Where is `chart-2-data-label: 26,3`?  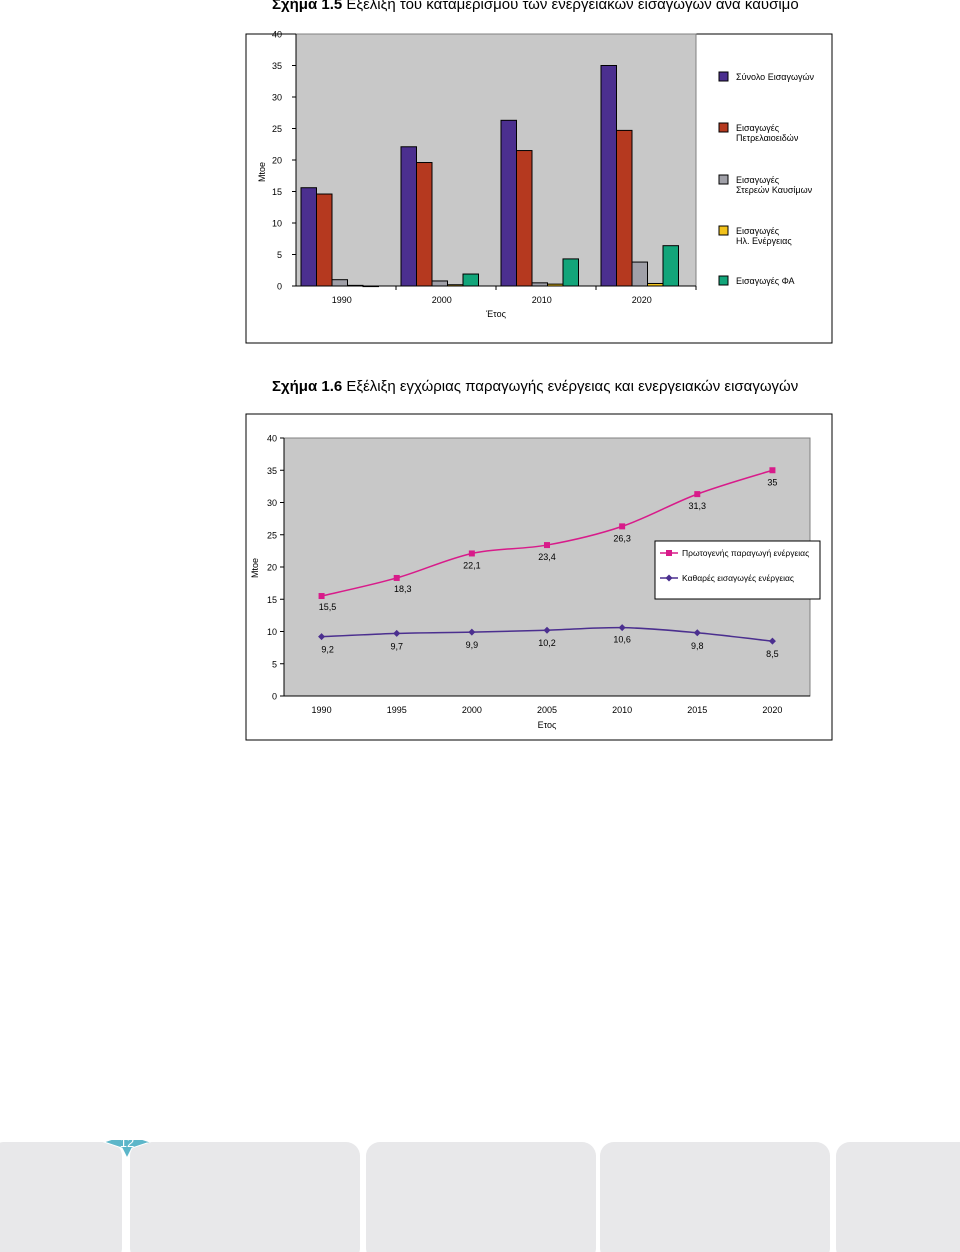 chart-2-data-label: 26,3 is located at coordinates (622, 538).